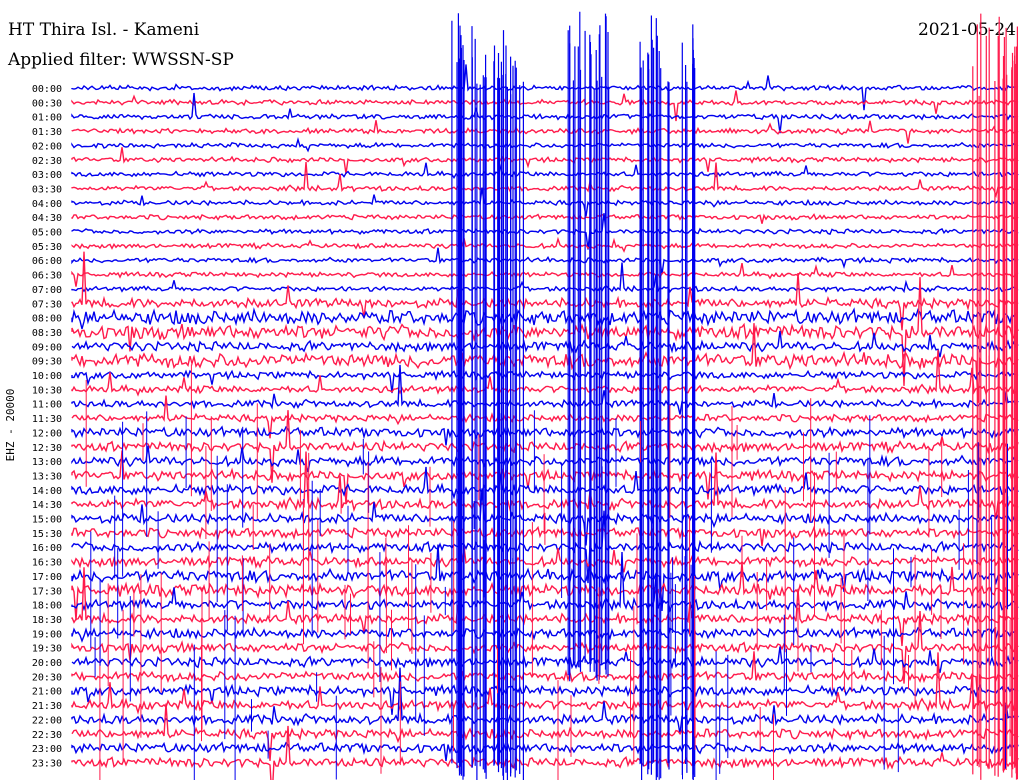 The width and height of the screenshot is (1024, 780). Describe the element at coordinates (47, 319) in the screenshot. I see `row-label: 08:00` at that location.